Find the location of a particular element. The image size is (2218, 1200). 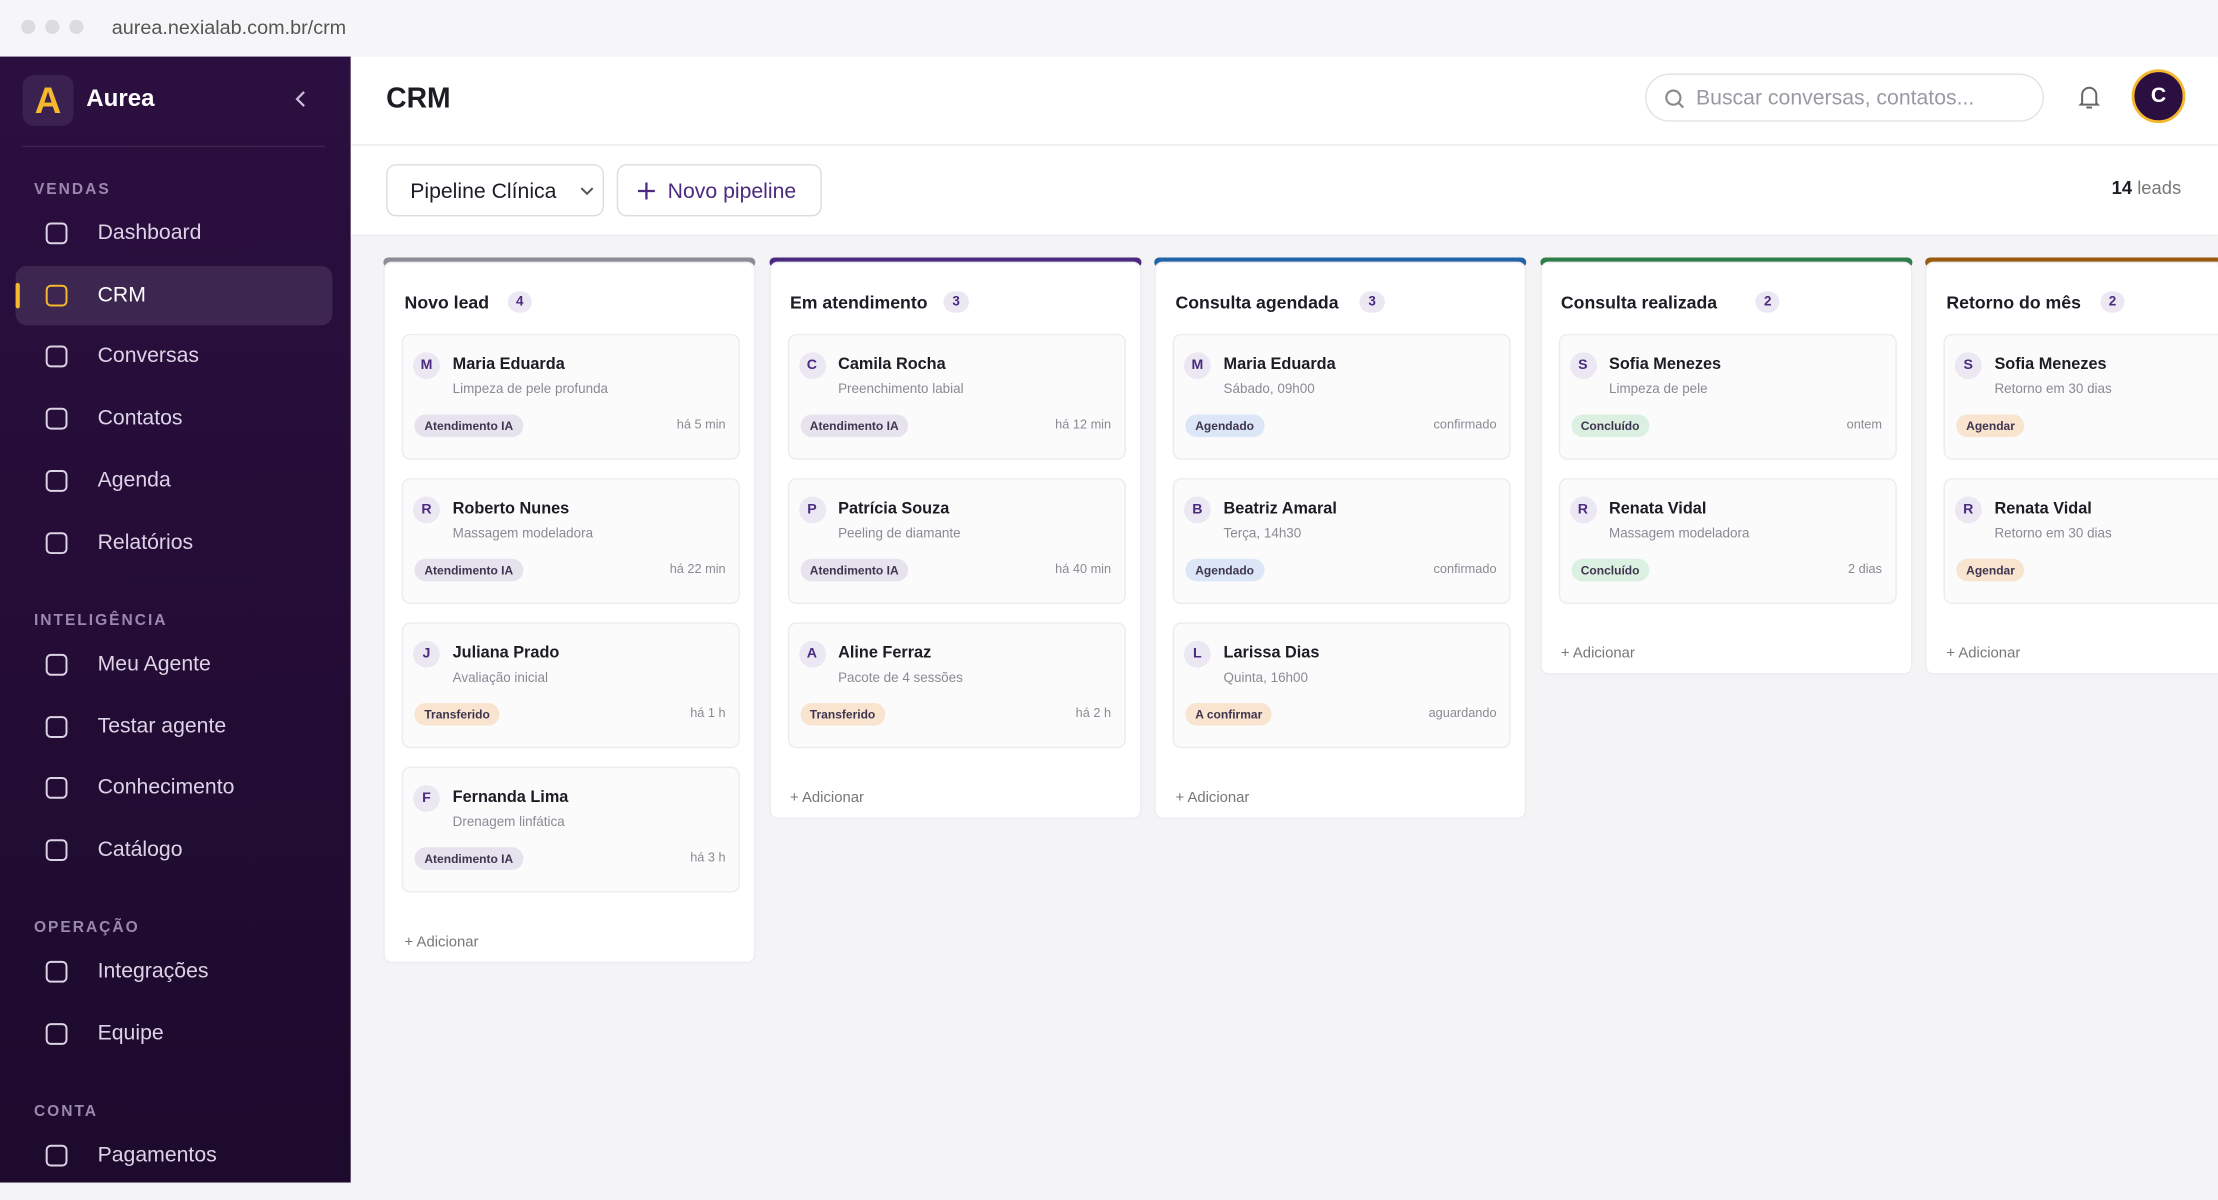

lead-initial: J is located at coordinates (426, 654).